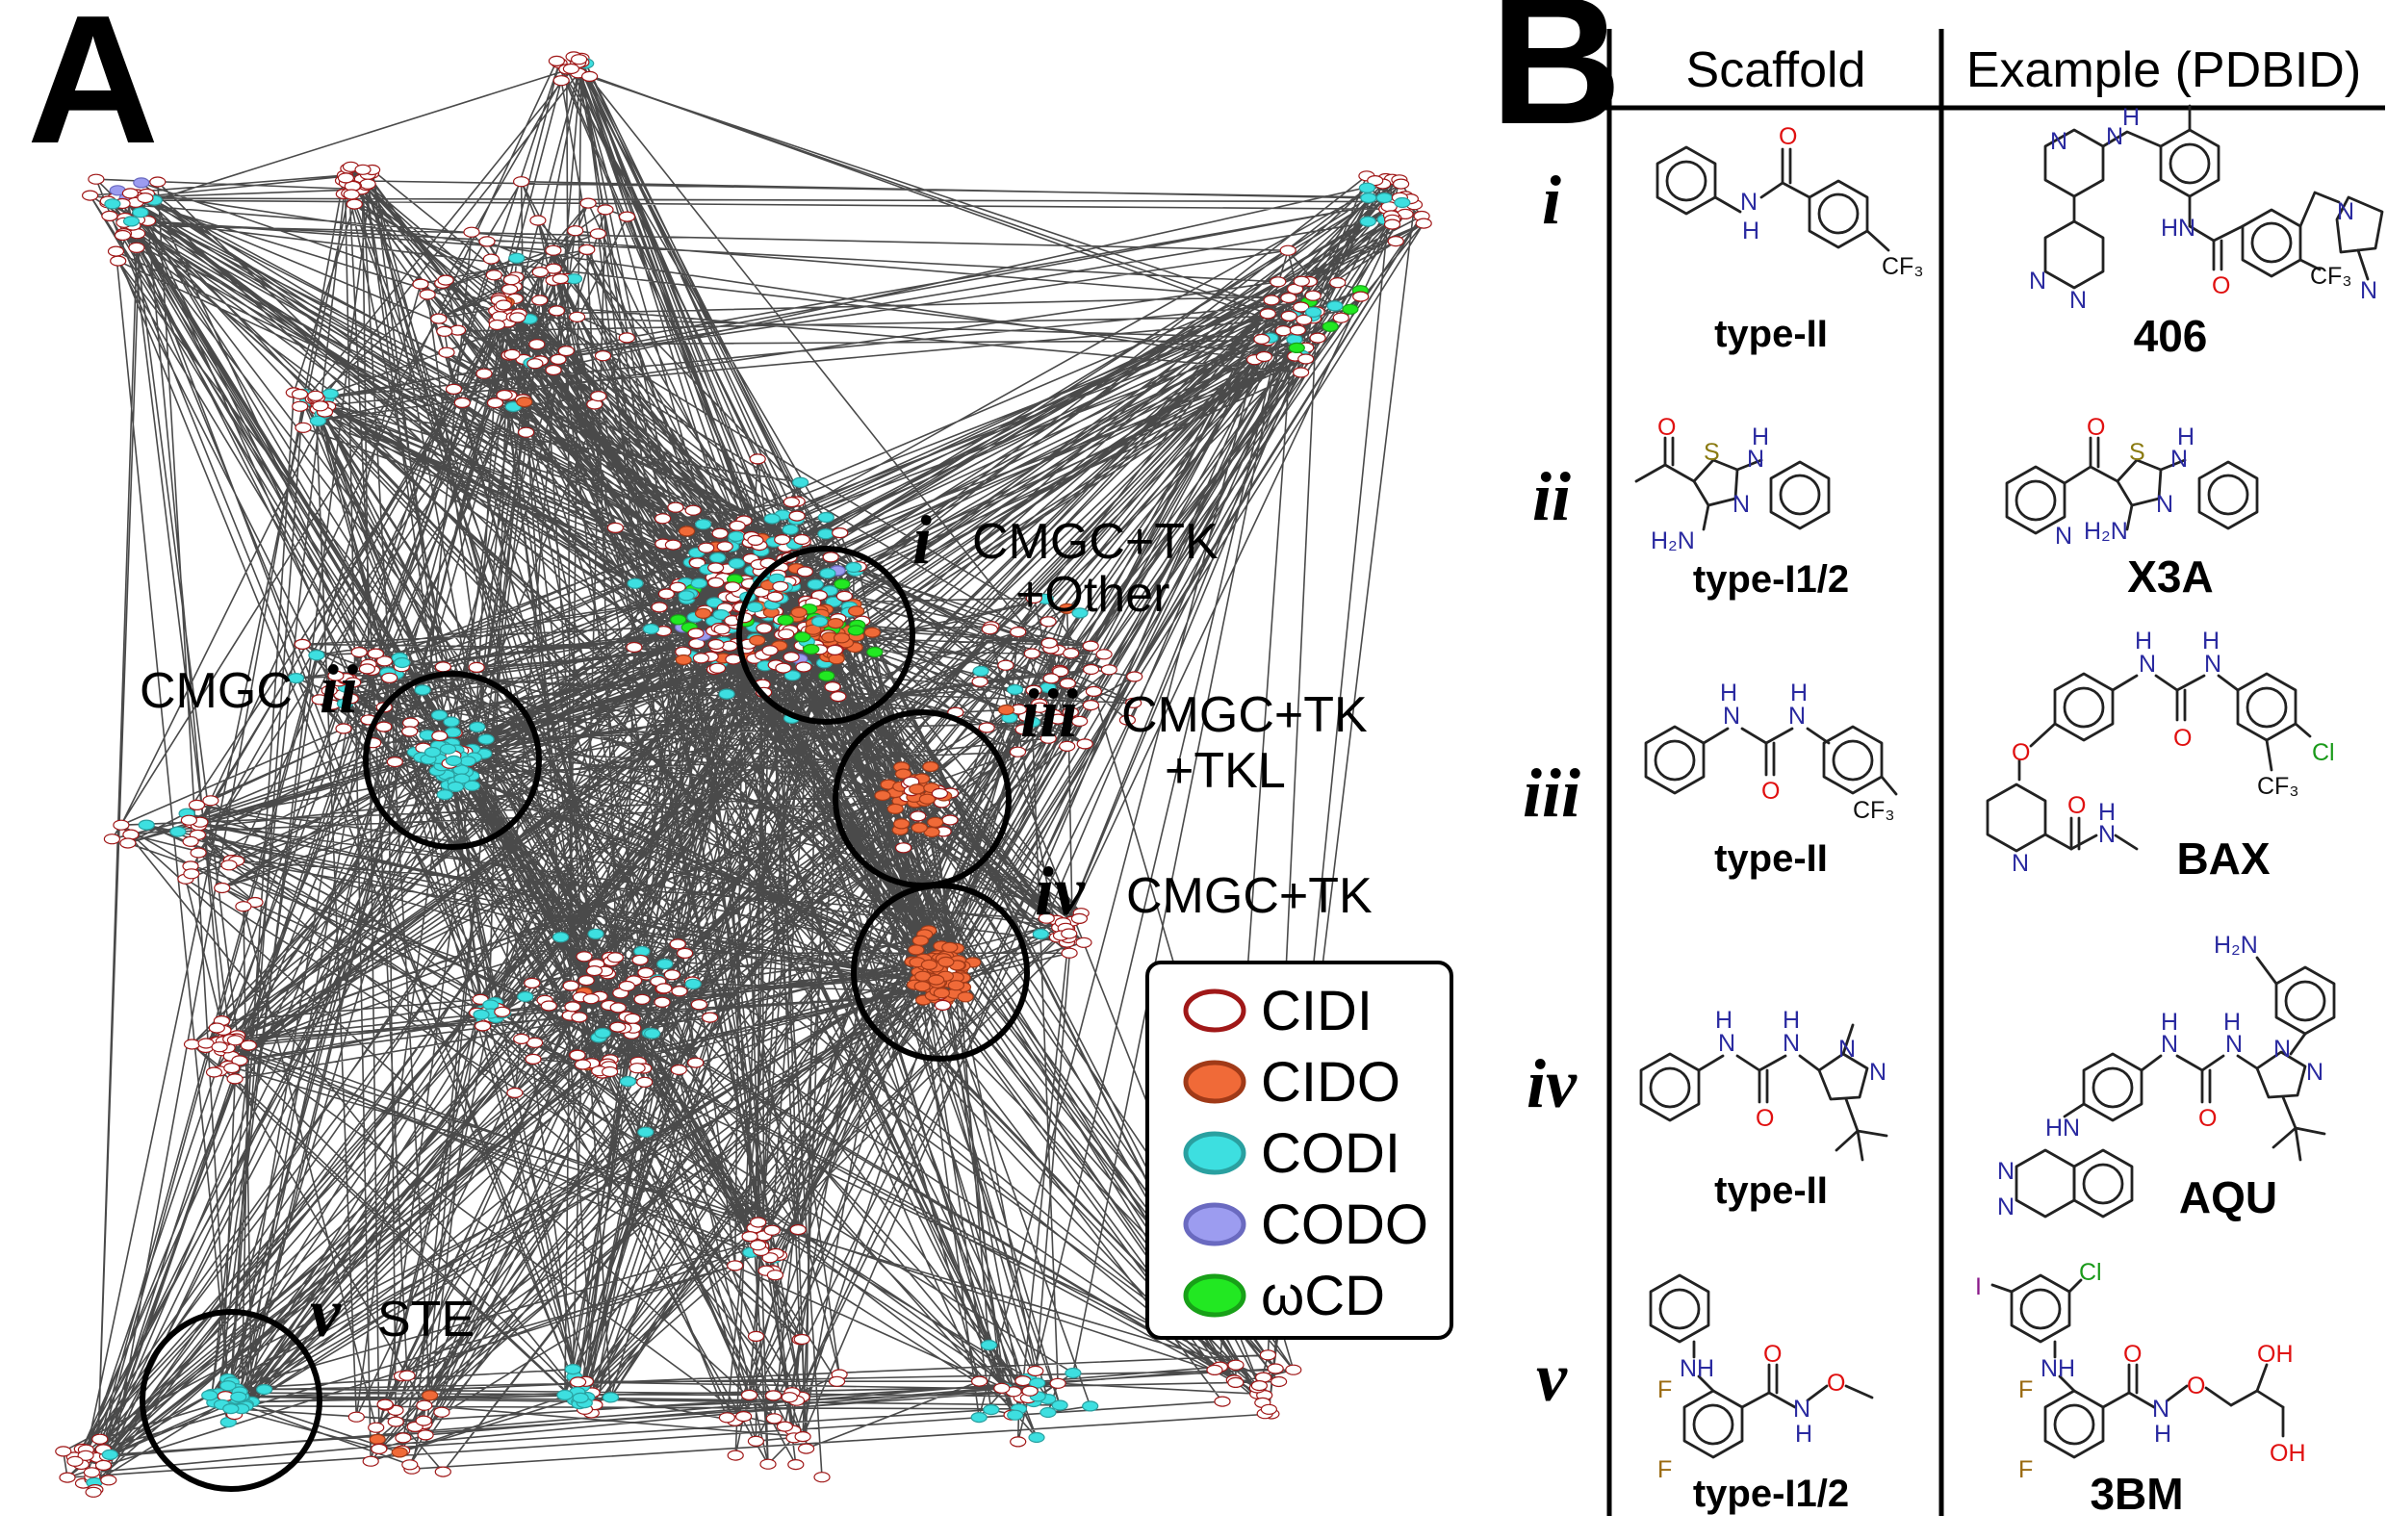 The height and width of the screenshot is (1540, 2387). What do you see at coordinates (2178, 228) in the screenshot?
I see `atom-hn: HN` at bounding box center [2178, 228].